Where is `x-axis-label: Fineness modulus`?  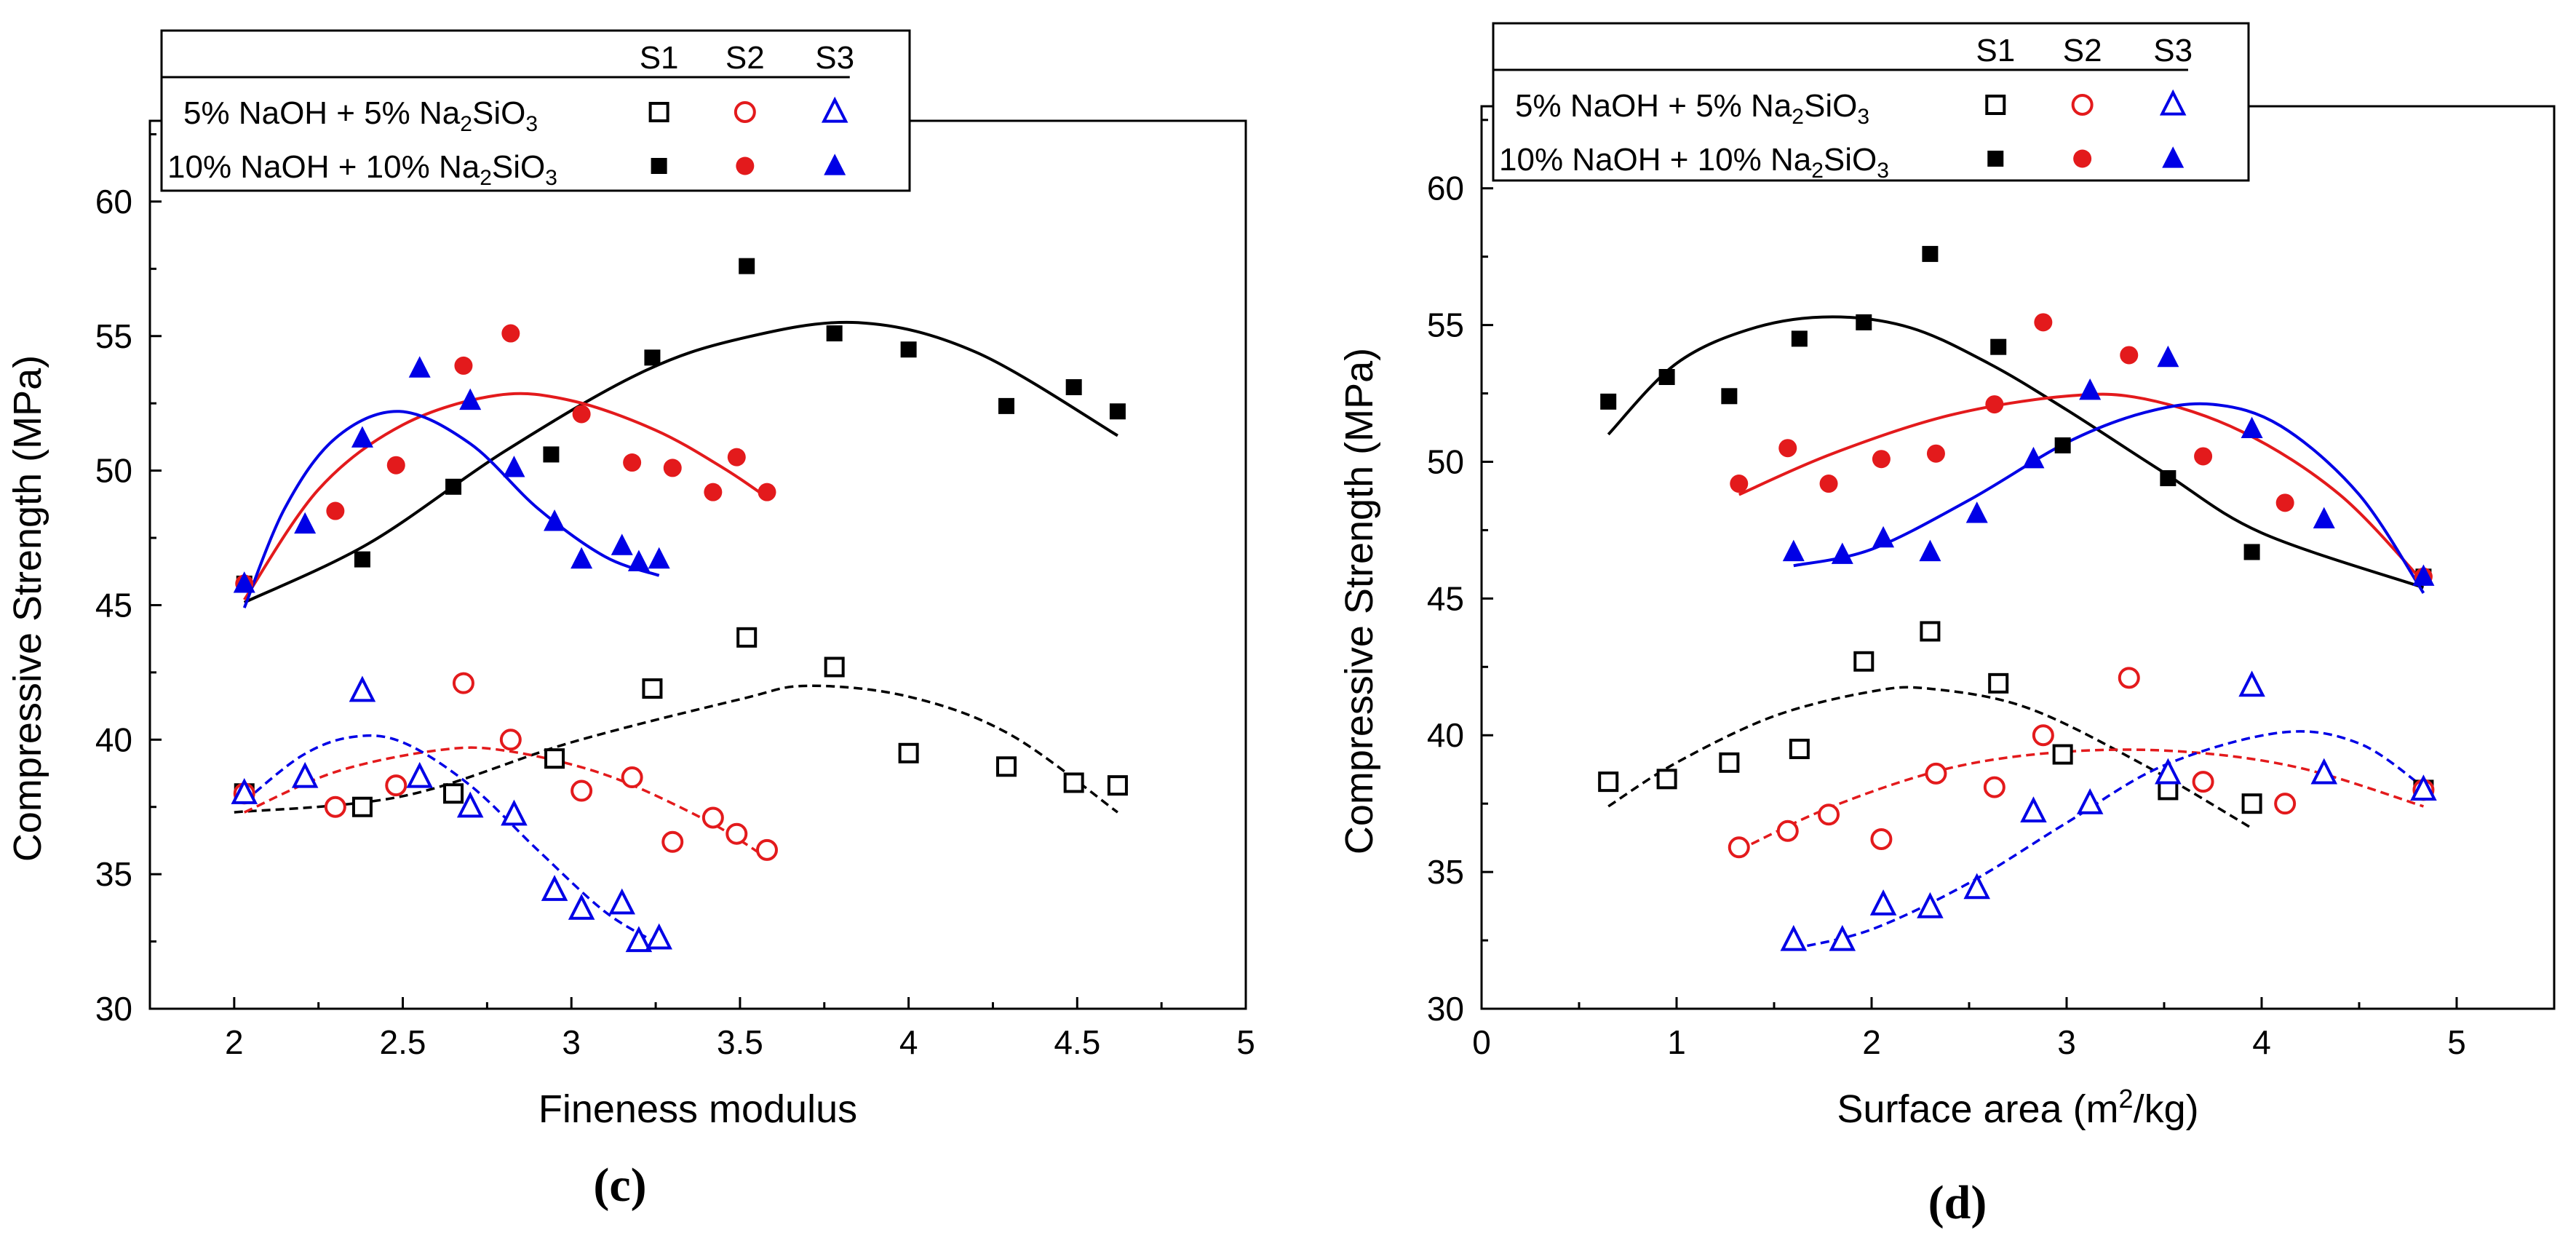
x-axis-label: Fineness modulus is located at coordinates (697, 1109).